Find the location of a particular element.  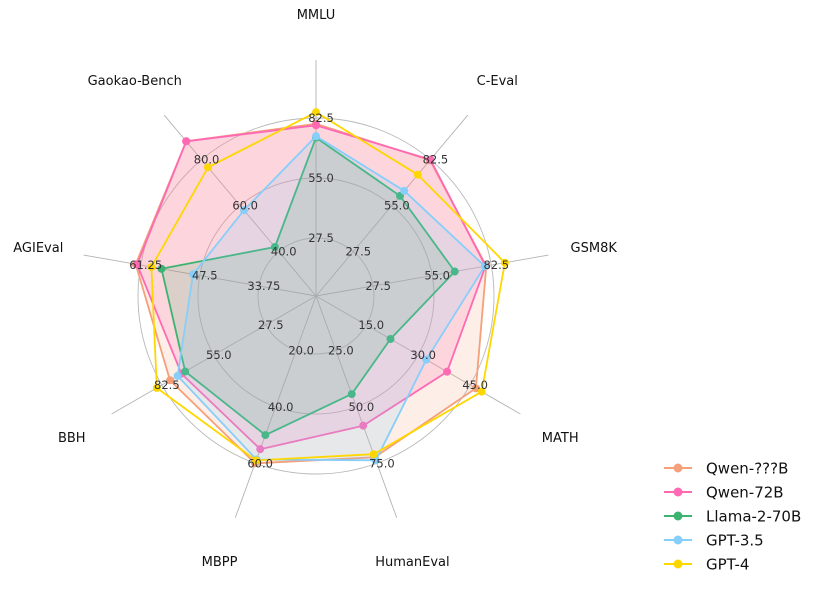

tick-label-8-1: 60.0 is located at coordinates (245, 206).